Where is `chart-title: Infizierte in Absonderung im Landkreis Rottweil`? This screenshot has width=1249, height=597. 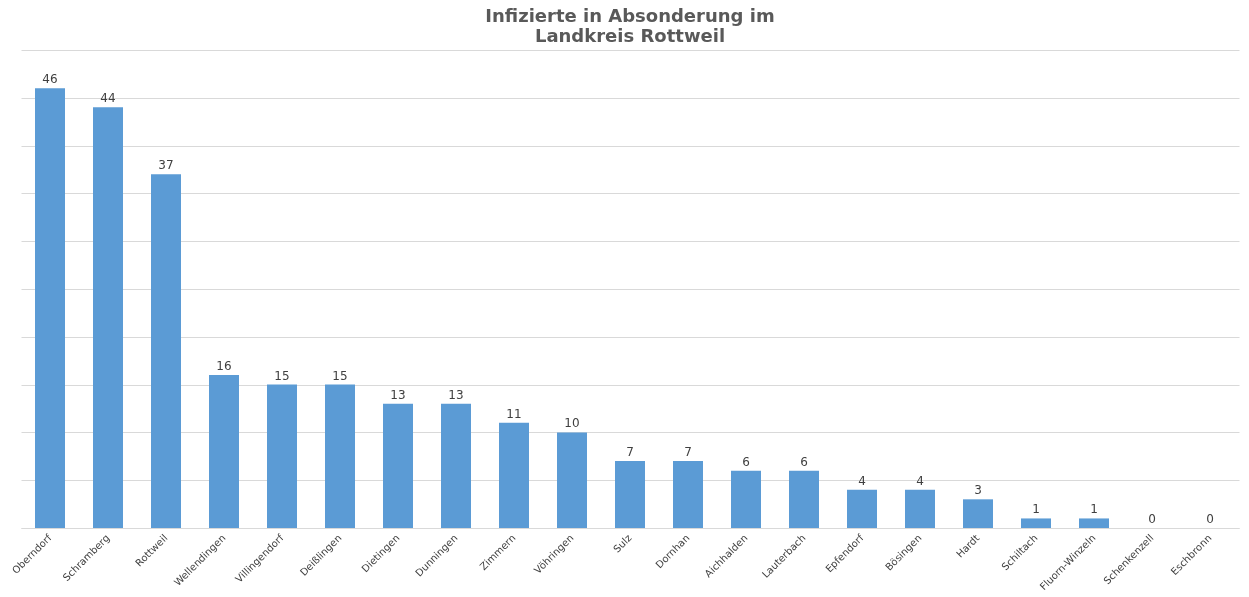 chart-title: Infizierte in Absonderung im Landkreis Rottweil is located at coordinates (630, 25).